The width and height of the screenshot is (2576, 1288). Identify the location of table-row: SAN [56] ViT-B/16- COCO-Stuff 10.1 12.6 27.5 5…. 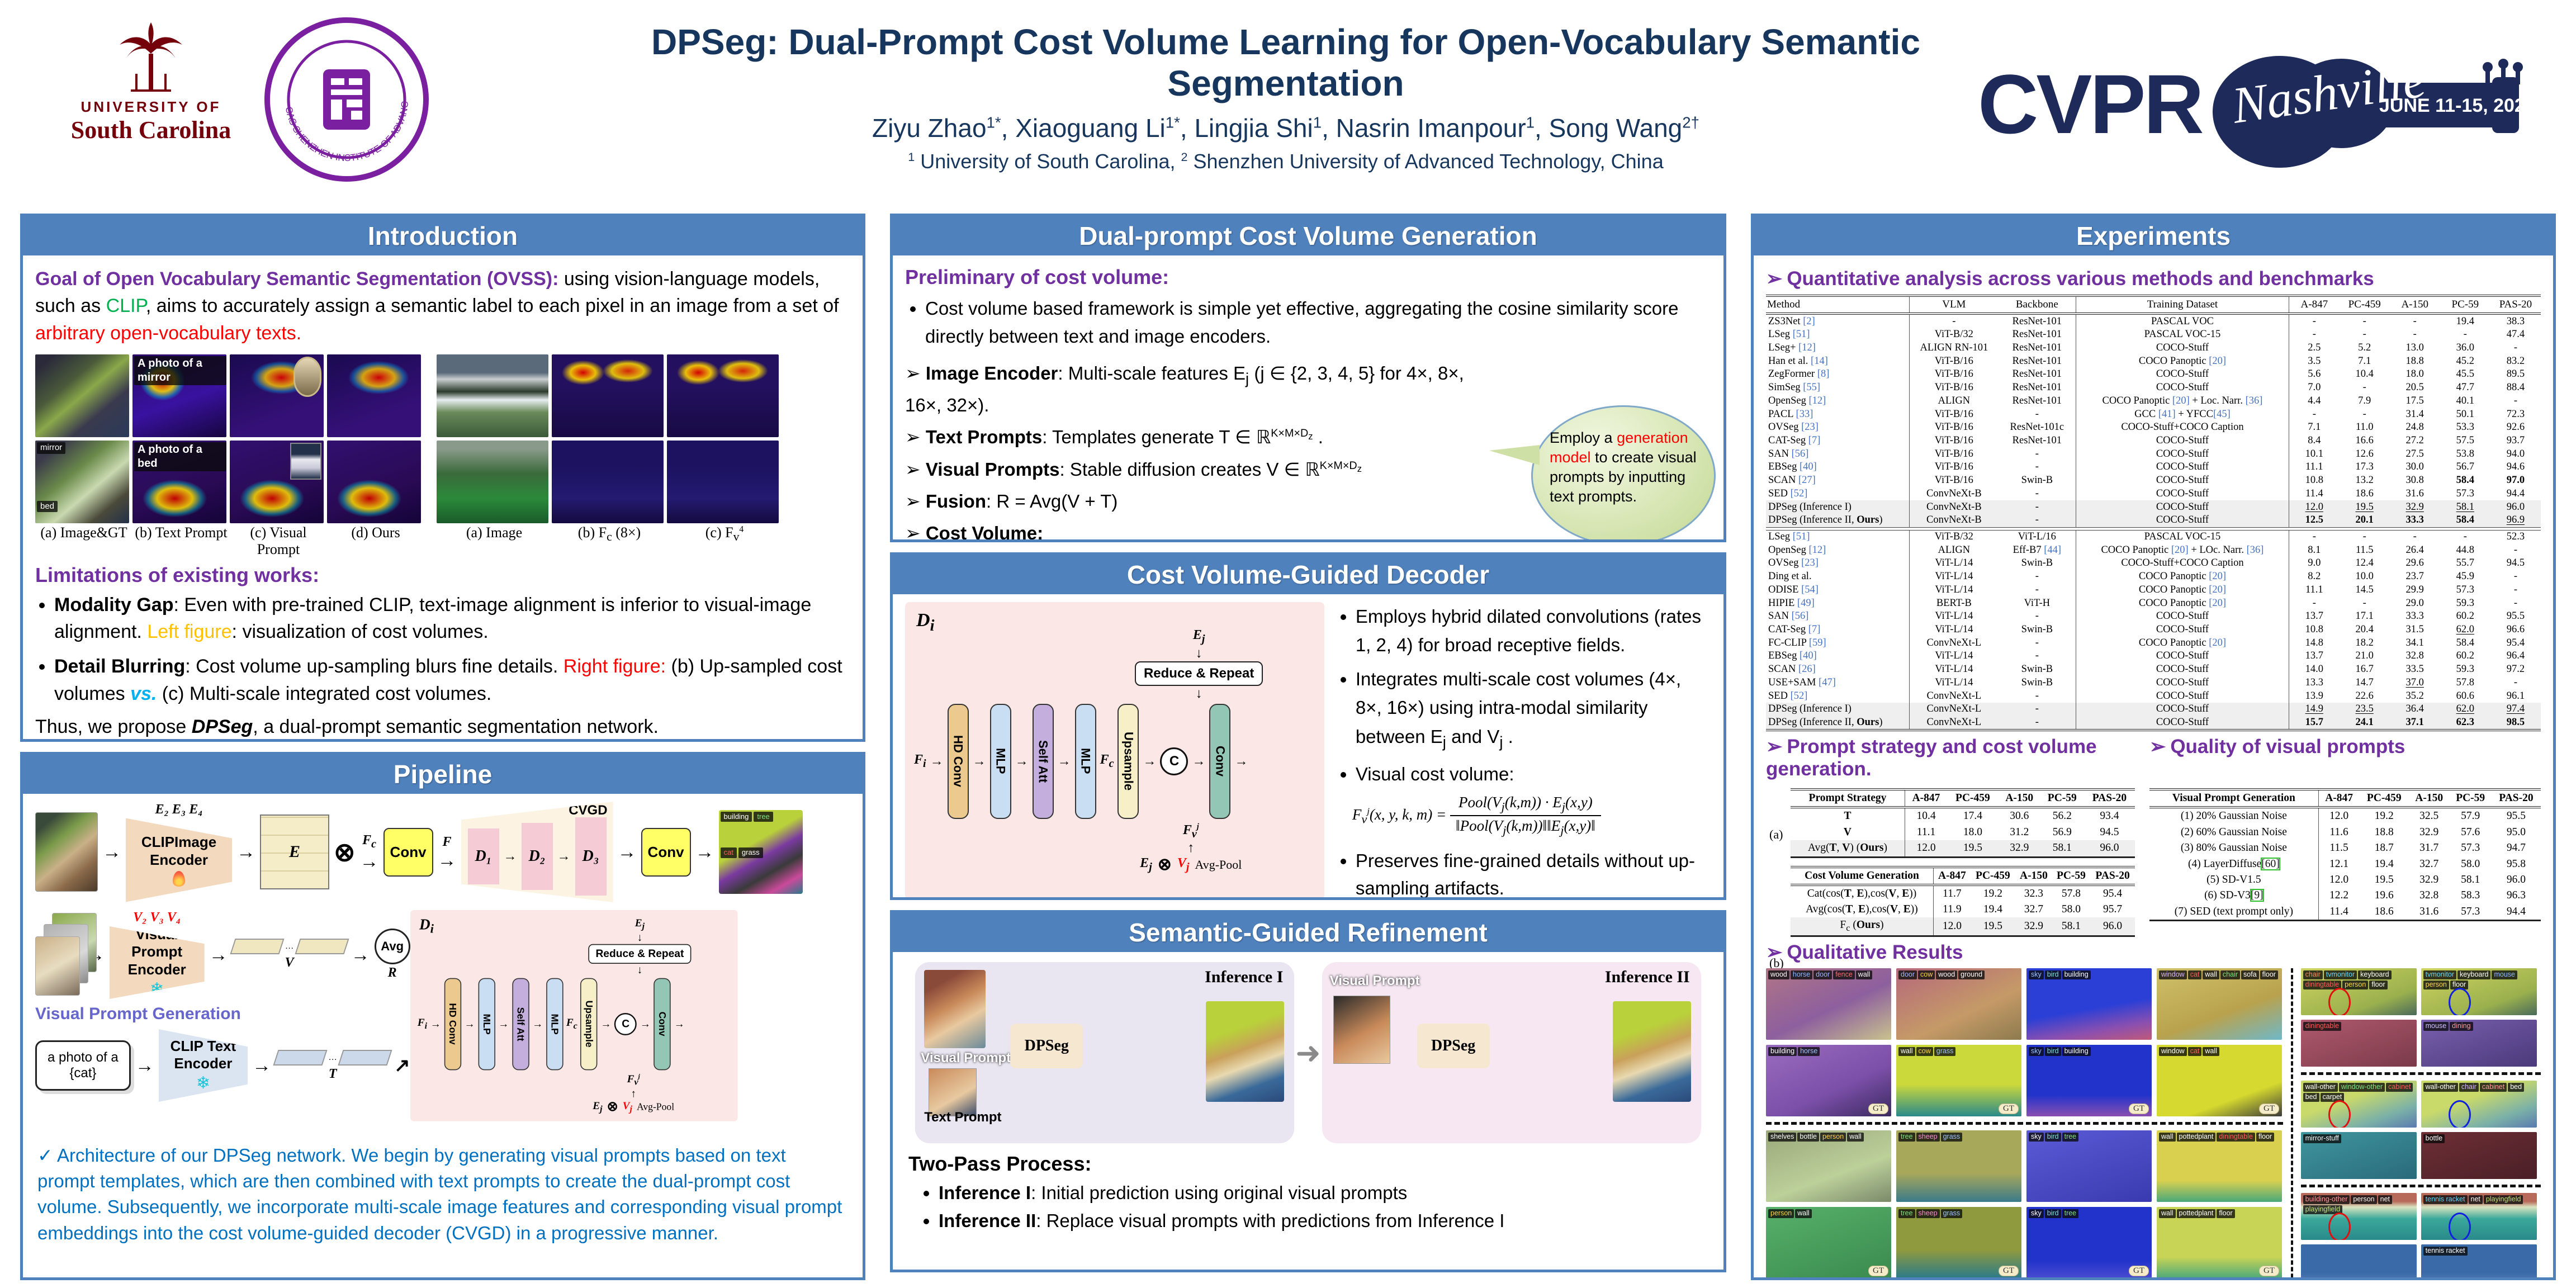
(2153, 454).